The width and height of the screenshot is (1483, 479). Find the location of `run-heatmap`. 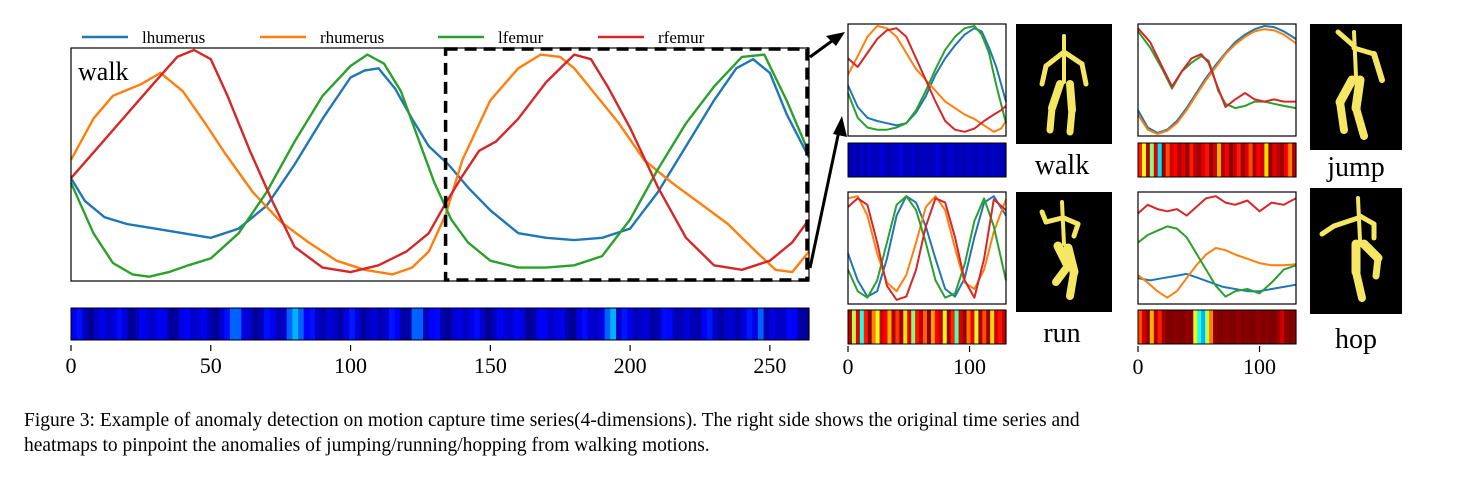

run-heatmap is located at coordinates (927, 327).